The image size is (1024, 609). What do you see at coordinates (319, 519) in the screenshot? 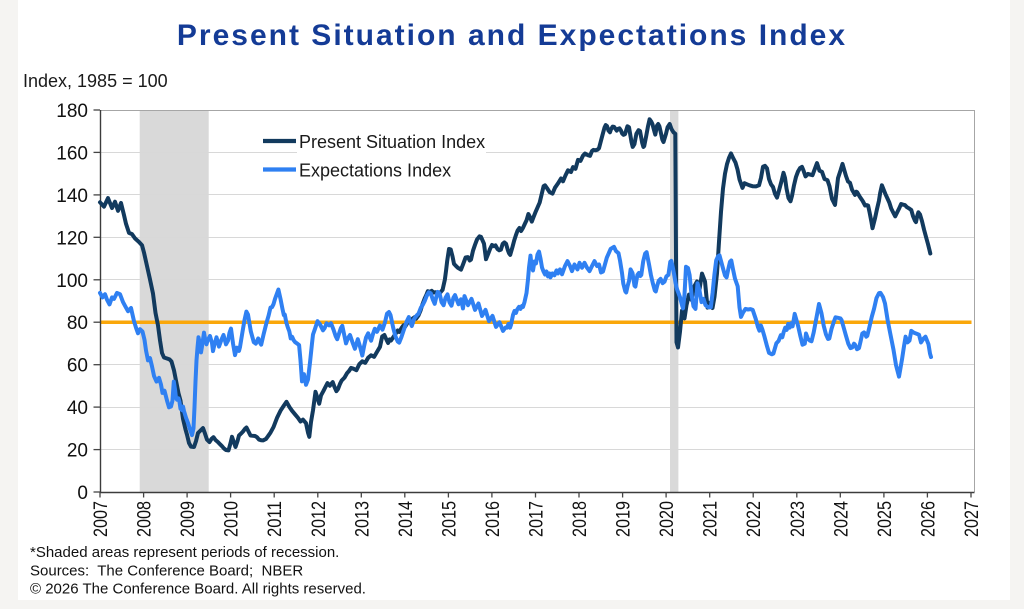
I see `svg-text: 2012` at bounding box center [319, 519].